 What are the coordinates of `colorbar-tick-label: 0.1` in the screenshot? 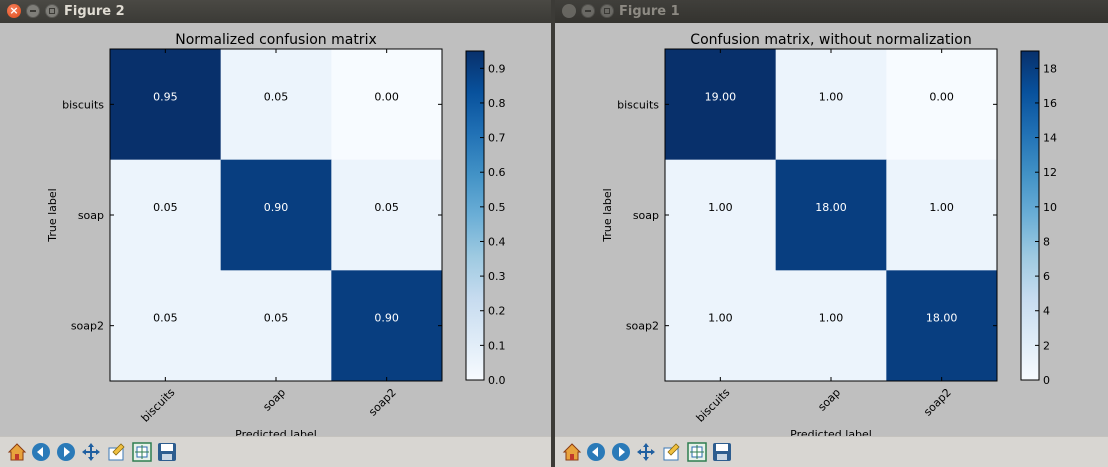 It's located at (497, 345).